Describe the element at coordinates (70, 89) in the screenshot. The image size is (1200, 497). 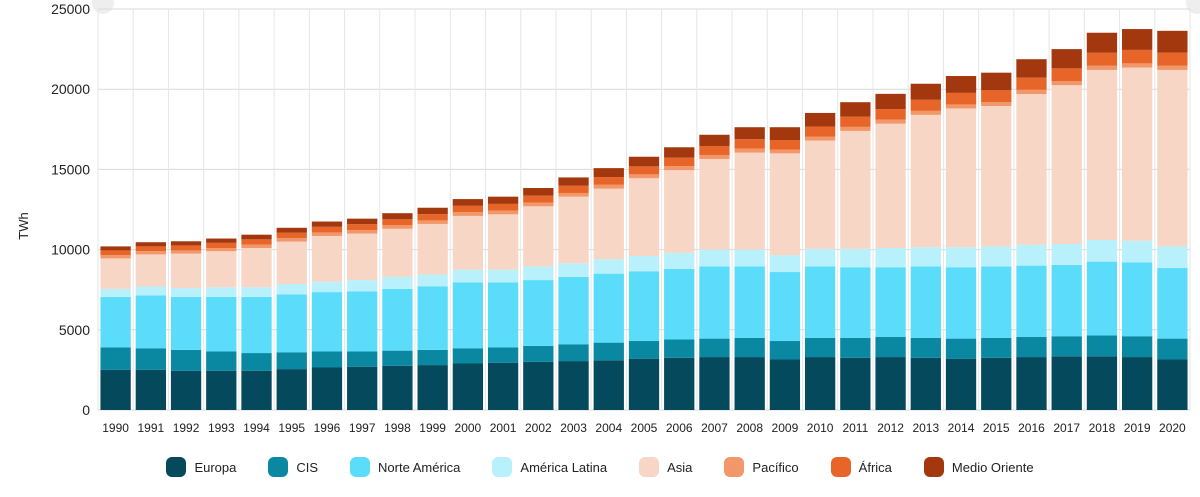
I see `y-tick-label: 20000` at that location.